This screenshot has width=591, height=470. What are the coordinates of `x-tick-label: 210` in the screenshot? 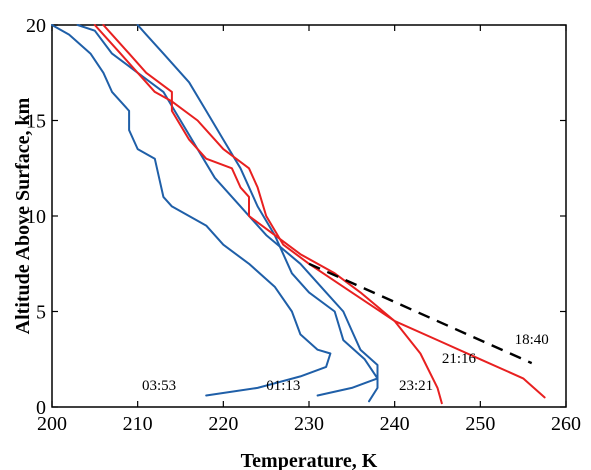 It's located at (138, 424).